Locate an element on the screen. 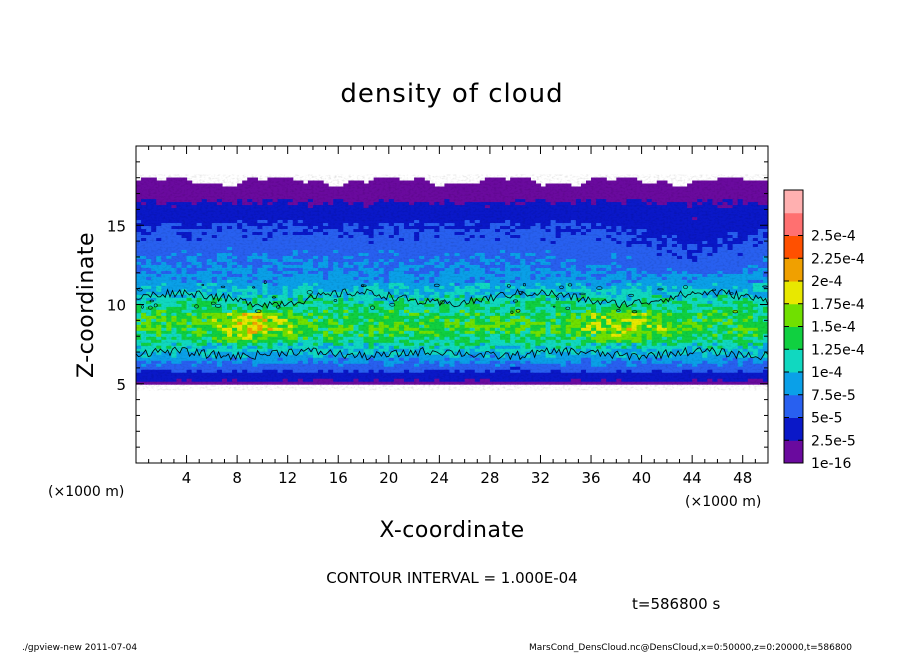 The height and width of the screenshot is (658, 904). colorbar-tick-label: 2.25e-4 is located at coordinates (838, 259).